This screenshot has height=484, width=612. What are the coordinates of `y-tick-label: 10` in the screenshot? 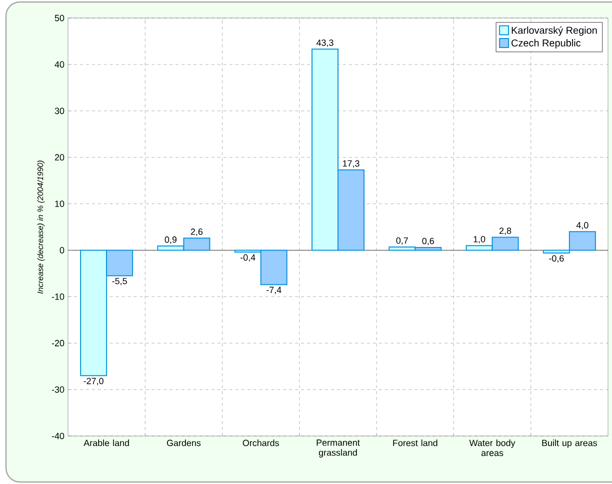 It's located at (59, 203).